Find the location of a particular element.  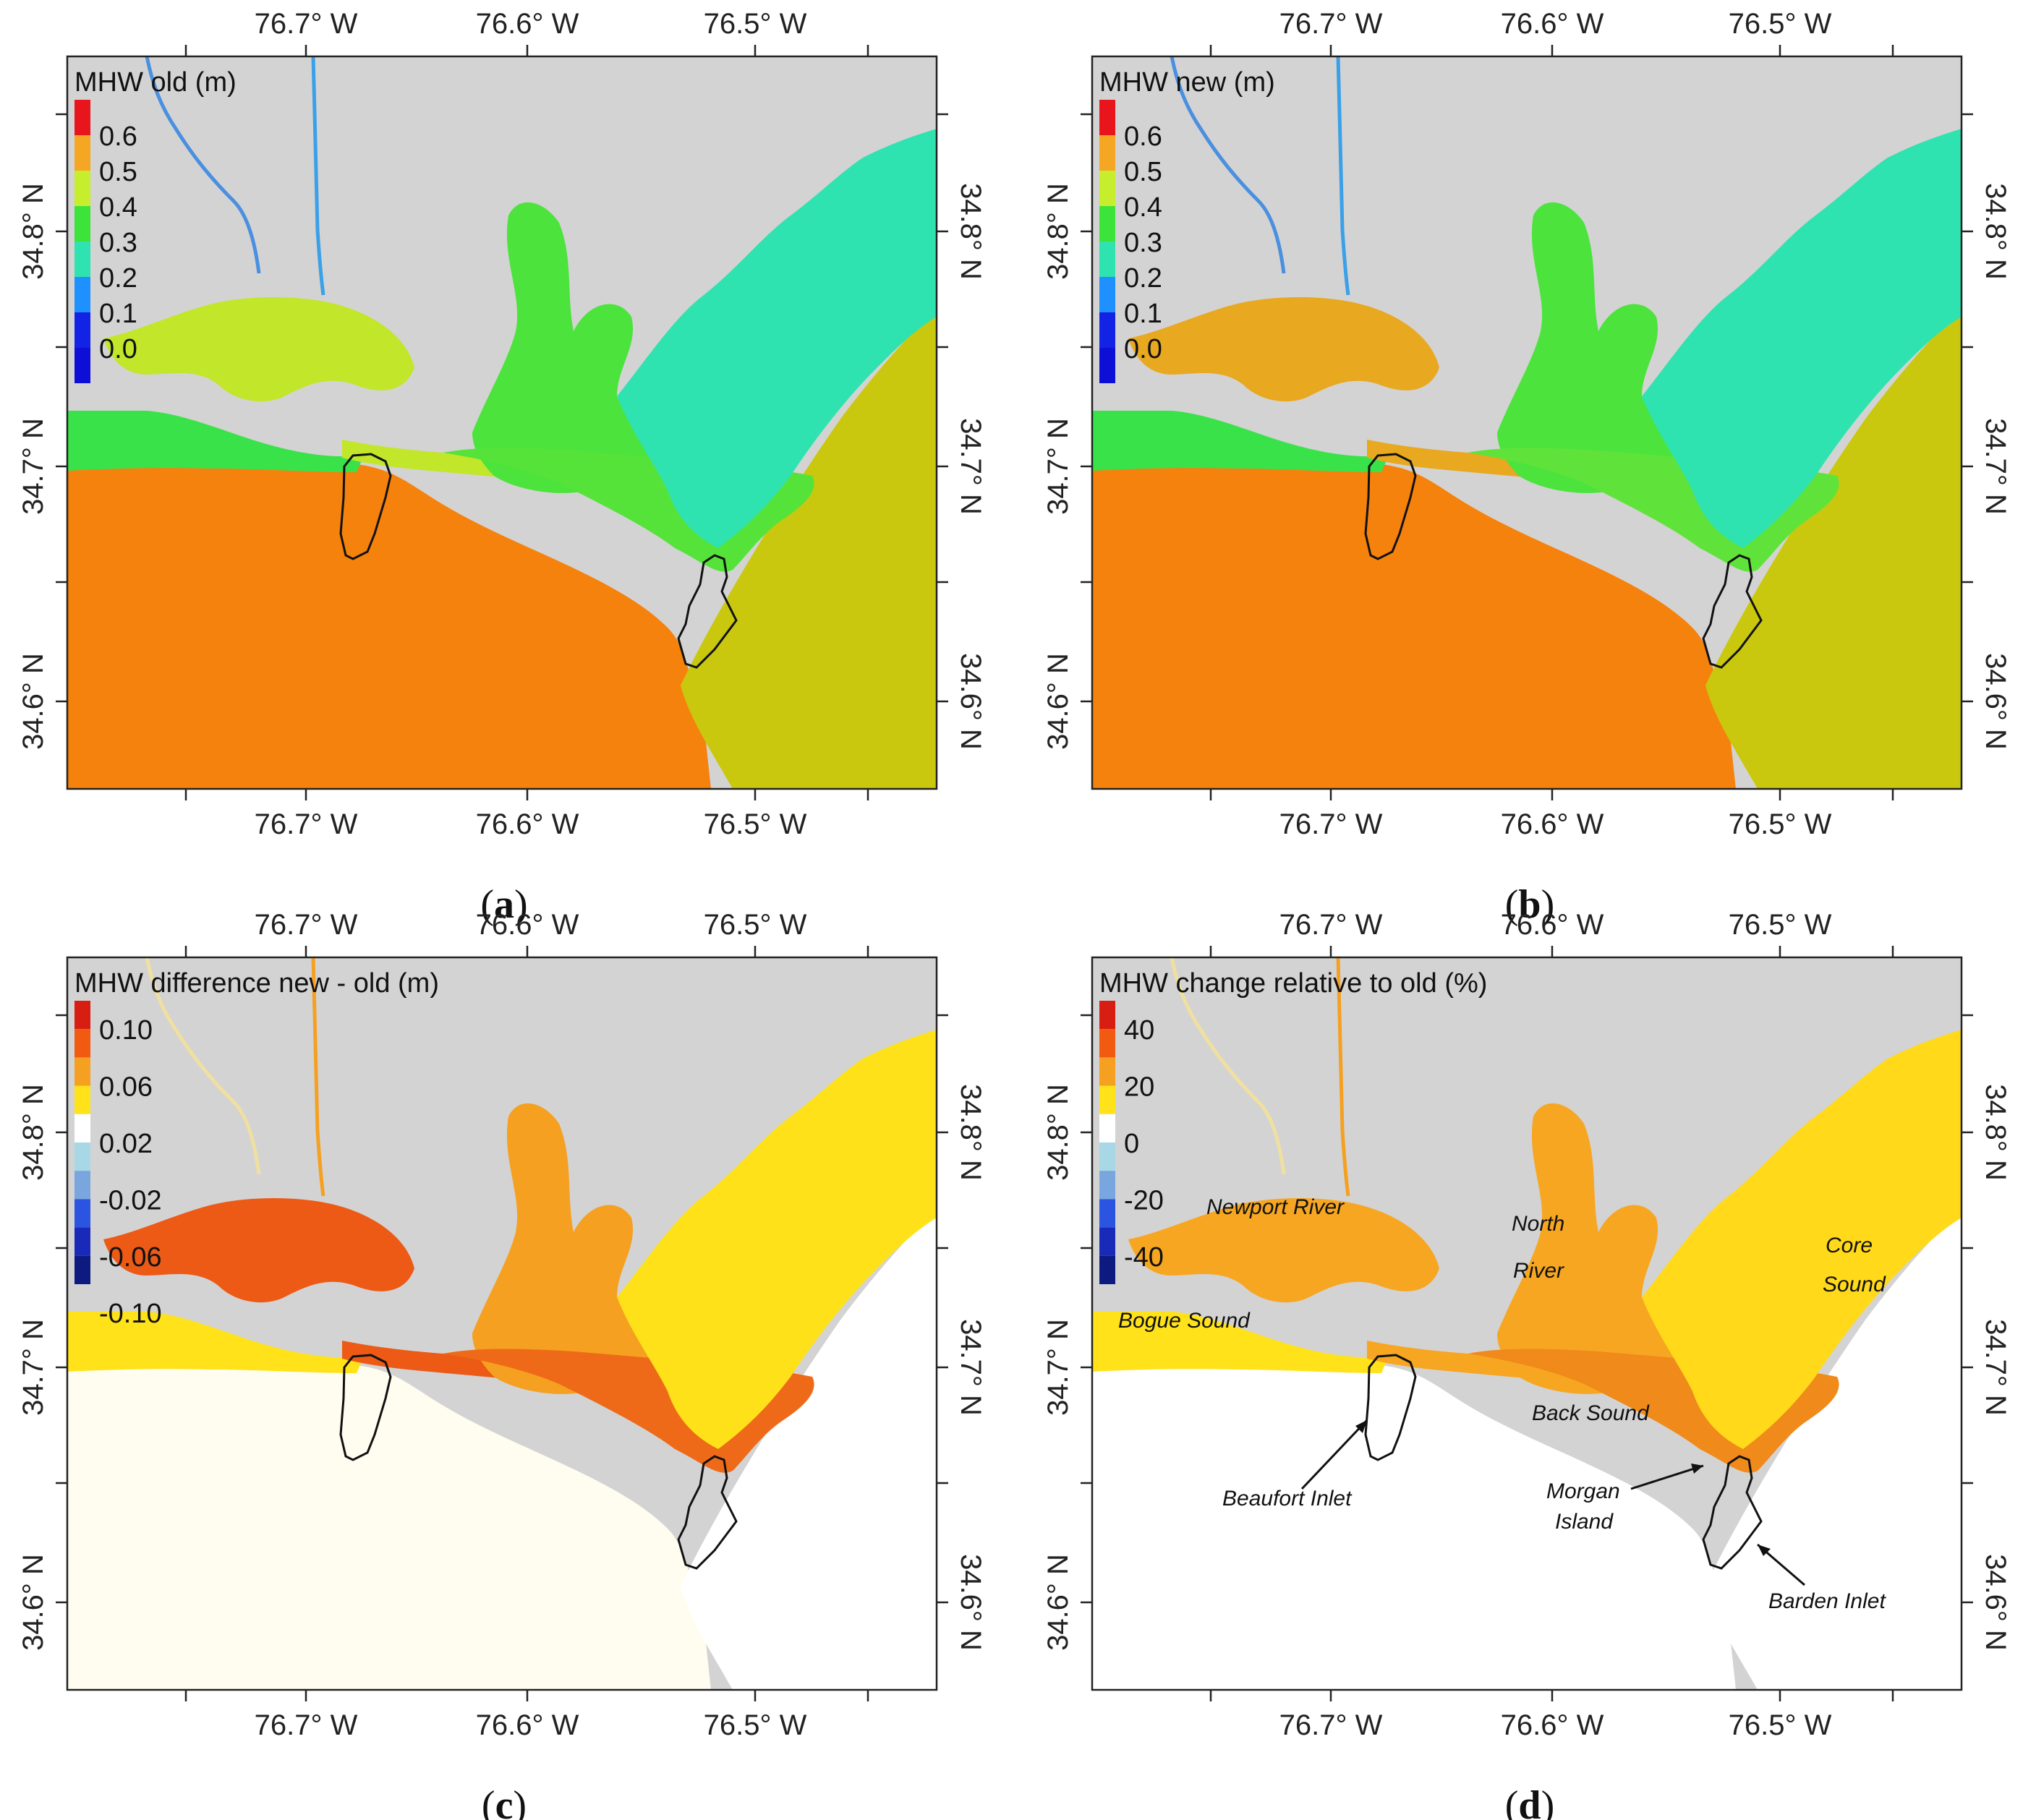

beaufort-inlet-outline is located at coordinates (365, 1407).